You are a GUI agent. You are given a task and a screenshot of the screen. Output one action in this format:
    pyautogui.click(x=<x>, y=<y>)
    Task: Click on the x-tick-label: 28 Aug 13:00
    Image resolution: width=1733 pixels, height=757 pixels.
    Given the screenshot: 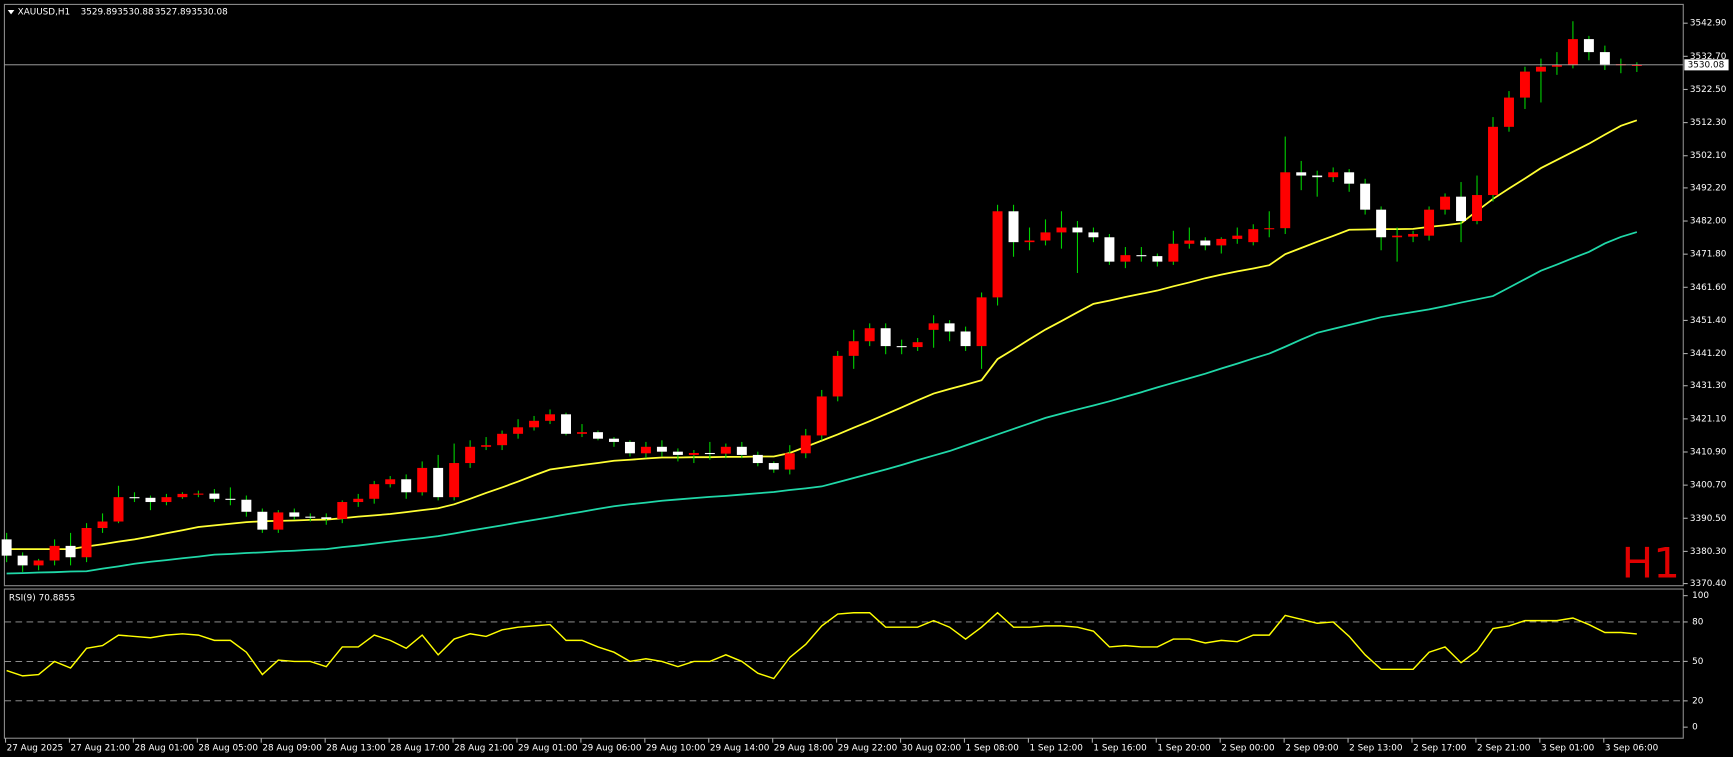 What is the action you would take?
    pyautogui.click(x=356, y=749)
    